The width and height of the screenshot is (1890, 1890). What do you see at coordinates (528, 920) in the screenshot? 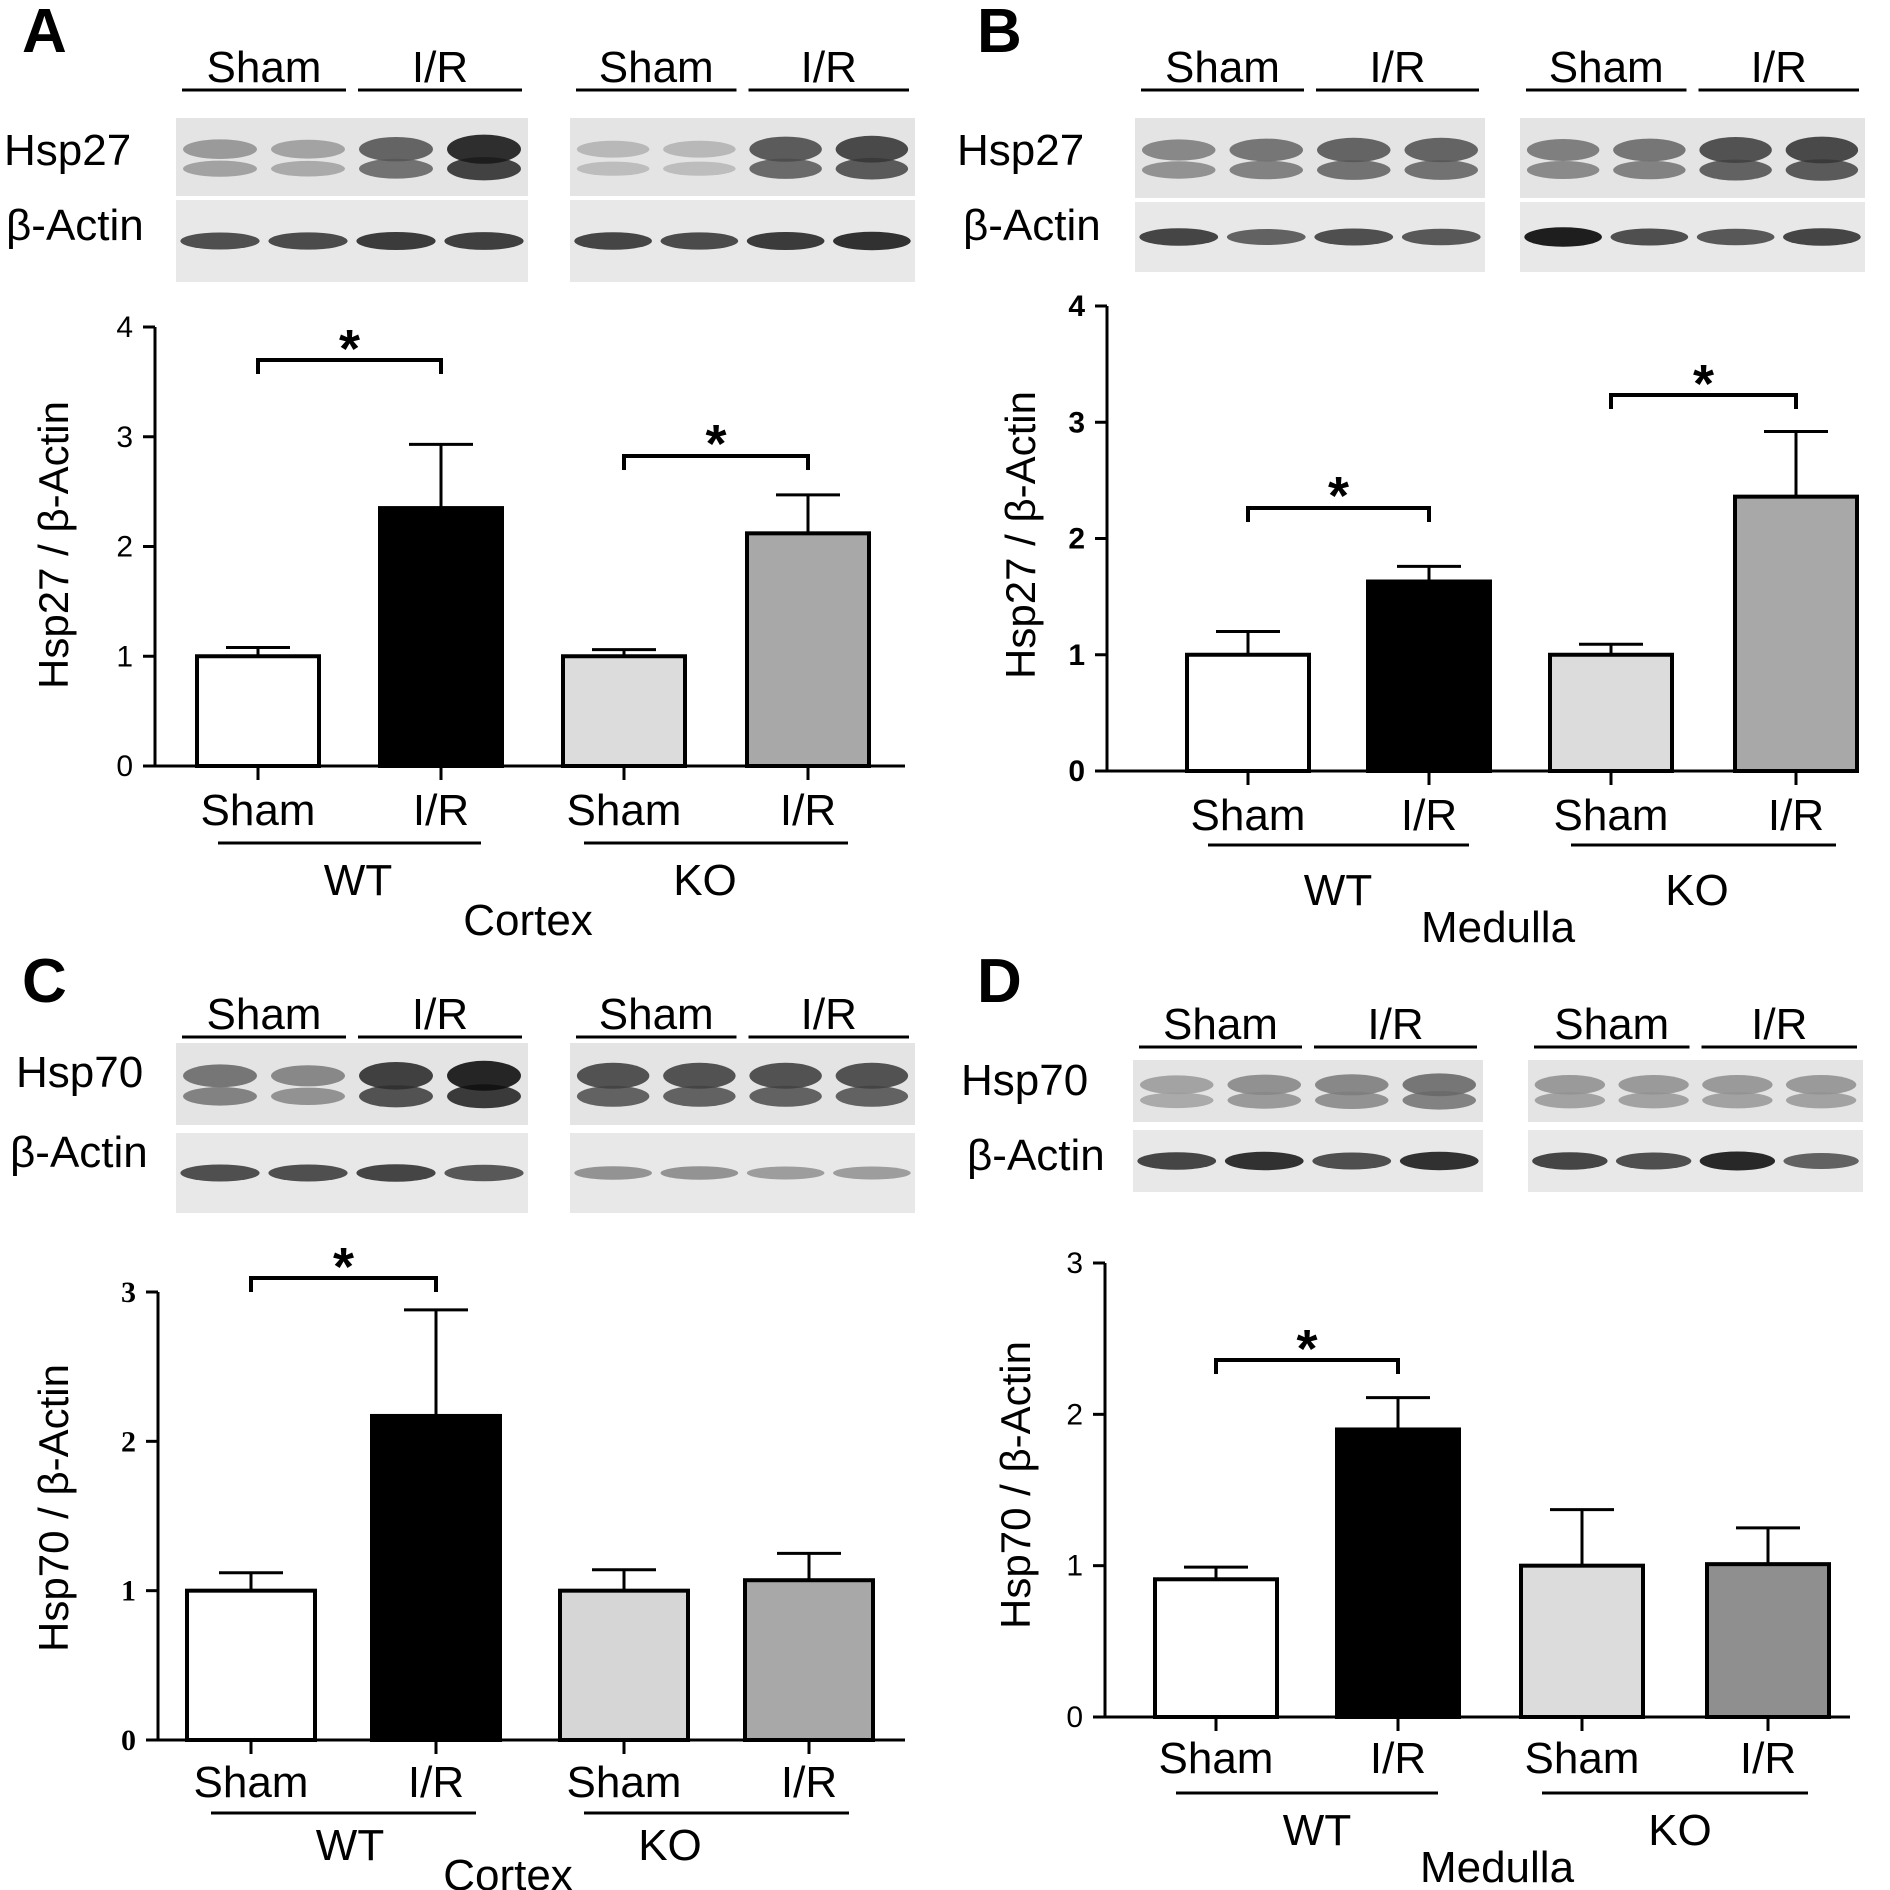
I see `region-label: Cortex` at bounding box center [528, 920].